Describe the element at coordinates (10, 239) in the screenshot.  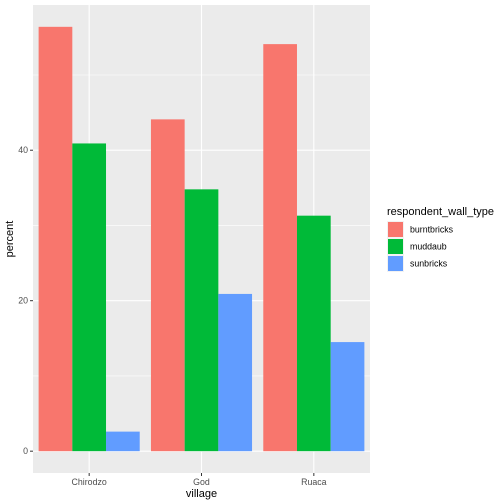
I see `y-axis-title: percent` at that location.